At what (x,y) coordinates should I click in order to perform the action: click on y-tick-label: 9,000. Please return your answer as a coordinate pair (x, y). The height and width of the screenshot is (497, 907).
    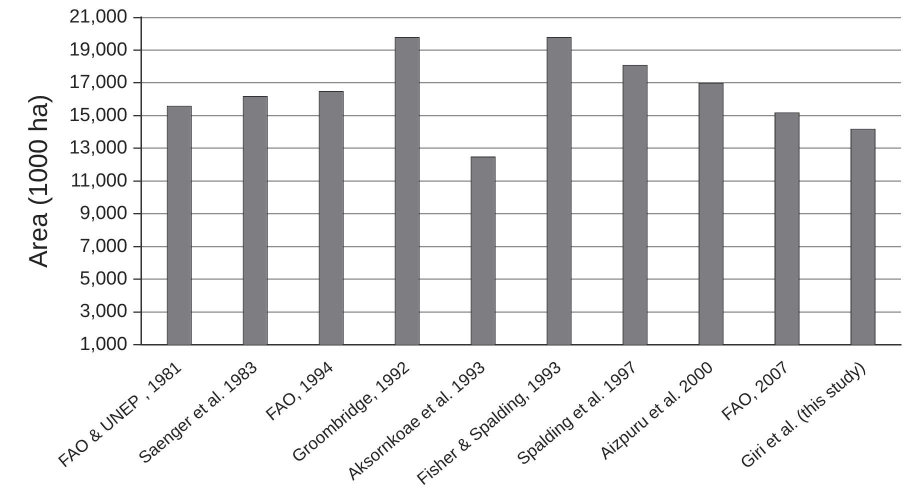
    Looking at the image, I should click on (104, 213).